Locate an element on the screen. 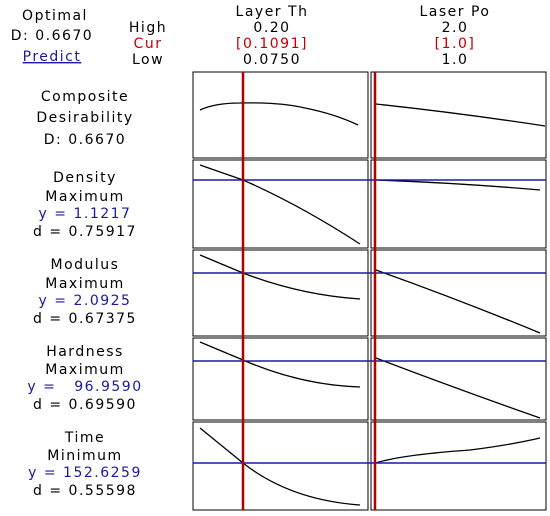  optimal-label: Optimal is located at coordinates (55, 16).